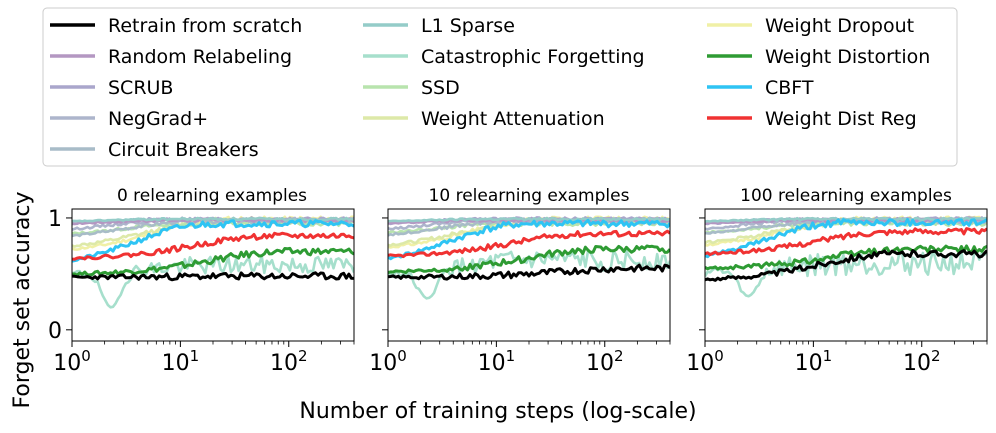 This screenshot has height=433, width=996. Describe the element at coordinates (158, 119) in the screenshot. I see `legend-label: NegGrad+` at that location.